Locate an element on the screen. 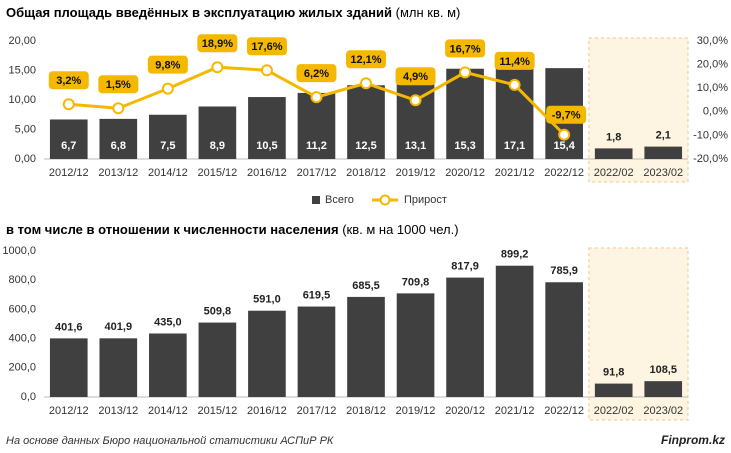 The image size is (731, 453). bar-value-label: 13,1 is located at coordinates (415, 146).